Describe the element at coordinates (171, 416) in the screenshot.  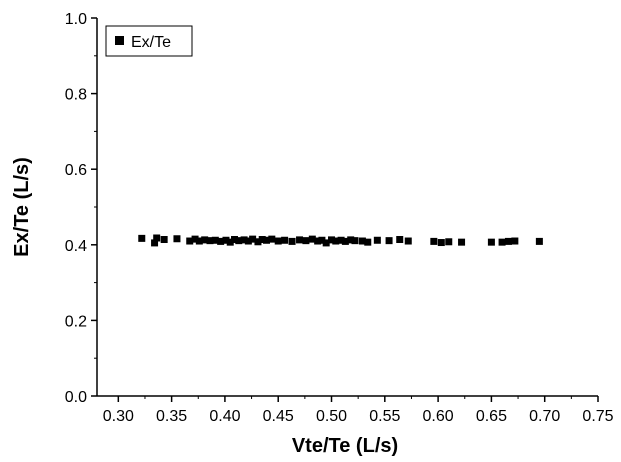
I see `x-tick-label: 0.35` at that location.